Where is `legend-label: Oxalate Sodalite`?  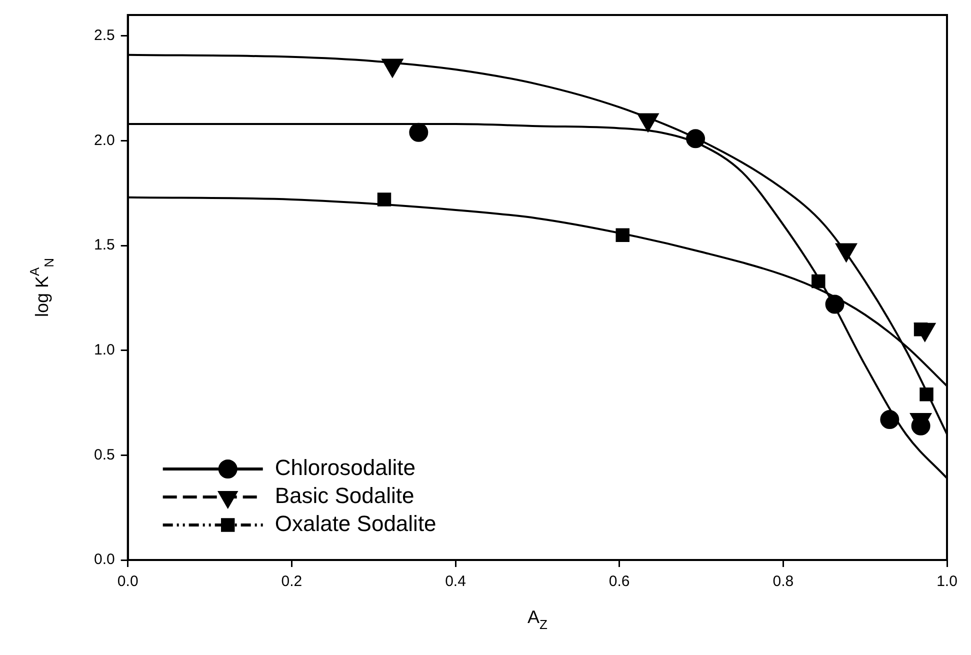 legend-label: Oxalate Sodalite is located at coordinates (355, 523).